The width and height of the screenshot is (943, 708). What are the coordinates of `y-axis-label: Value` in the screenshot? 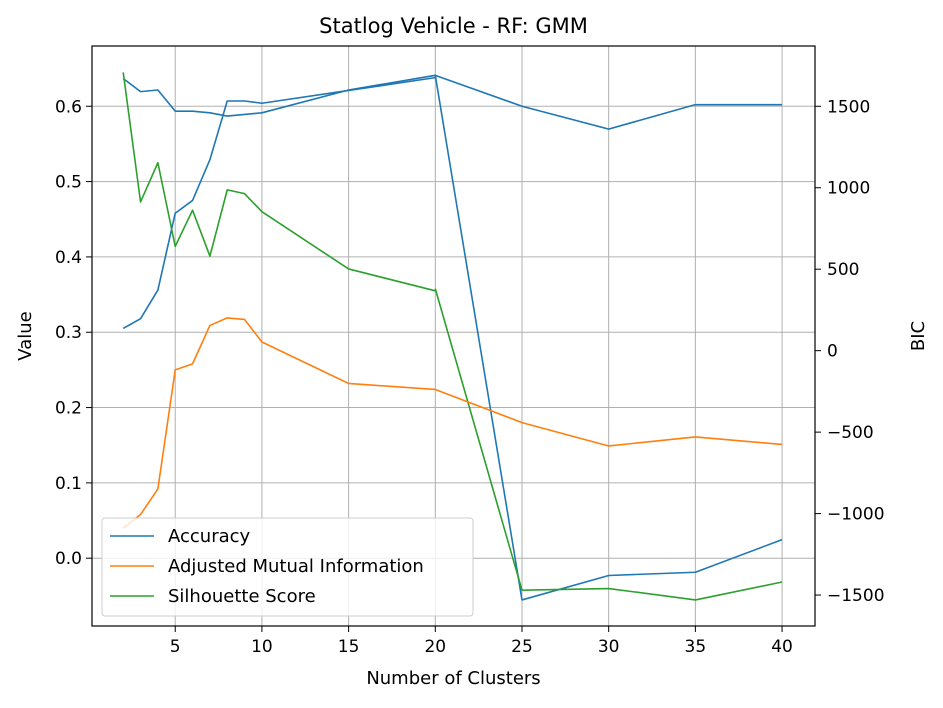 It's located at (25, 335).